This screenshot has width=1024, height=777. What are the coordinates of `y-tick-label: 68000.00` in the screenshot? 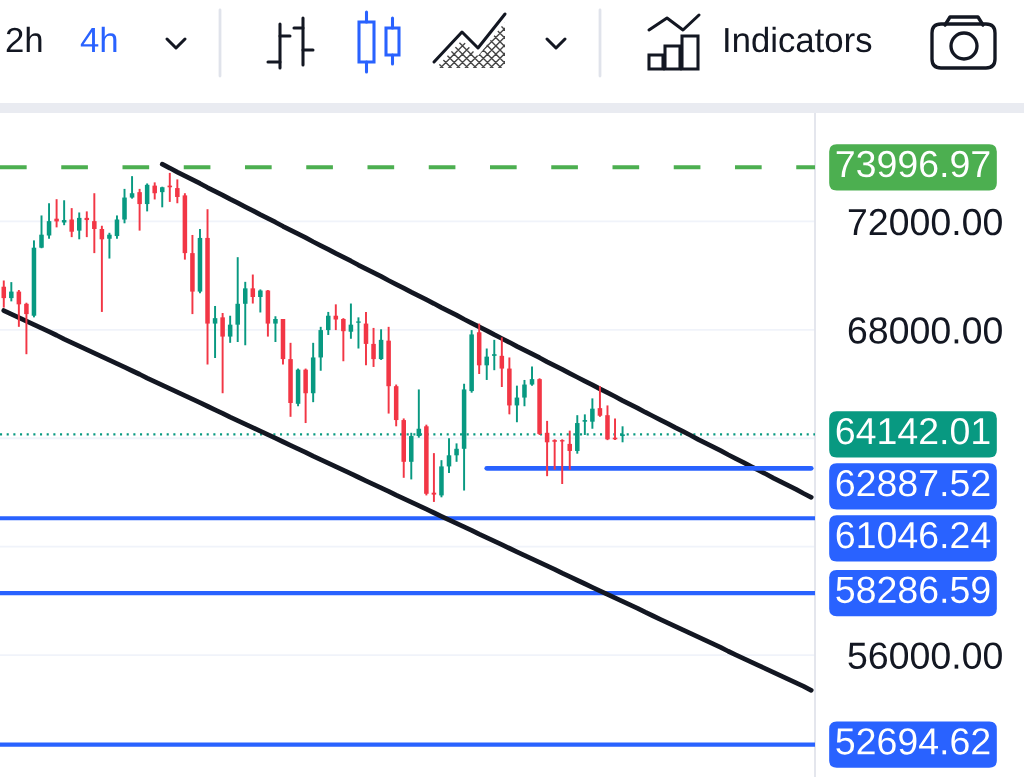 It's located at (925, 330).